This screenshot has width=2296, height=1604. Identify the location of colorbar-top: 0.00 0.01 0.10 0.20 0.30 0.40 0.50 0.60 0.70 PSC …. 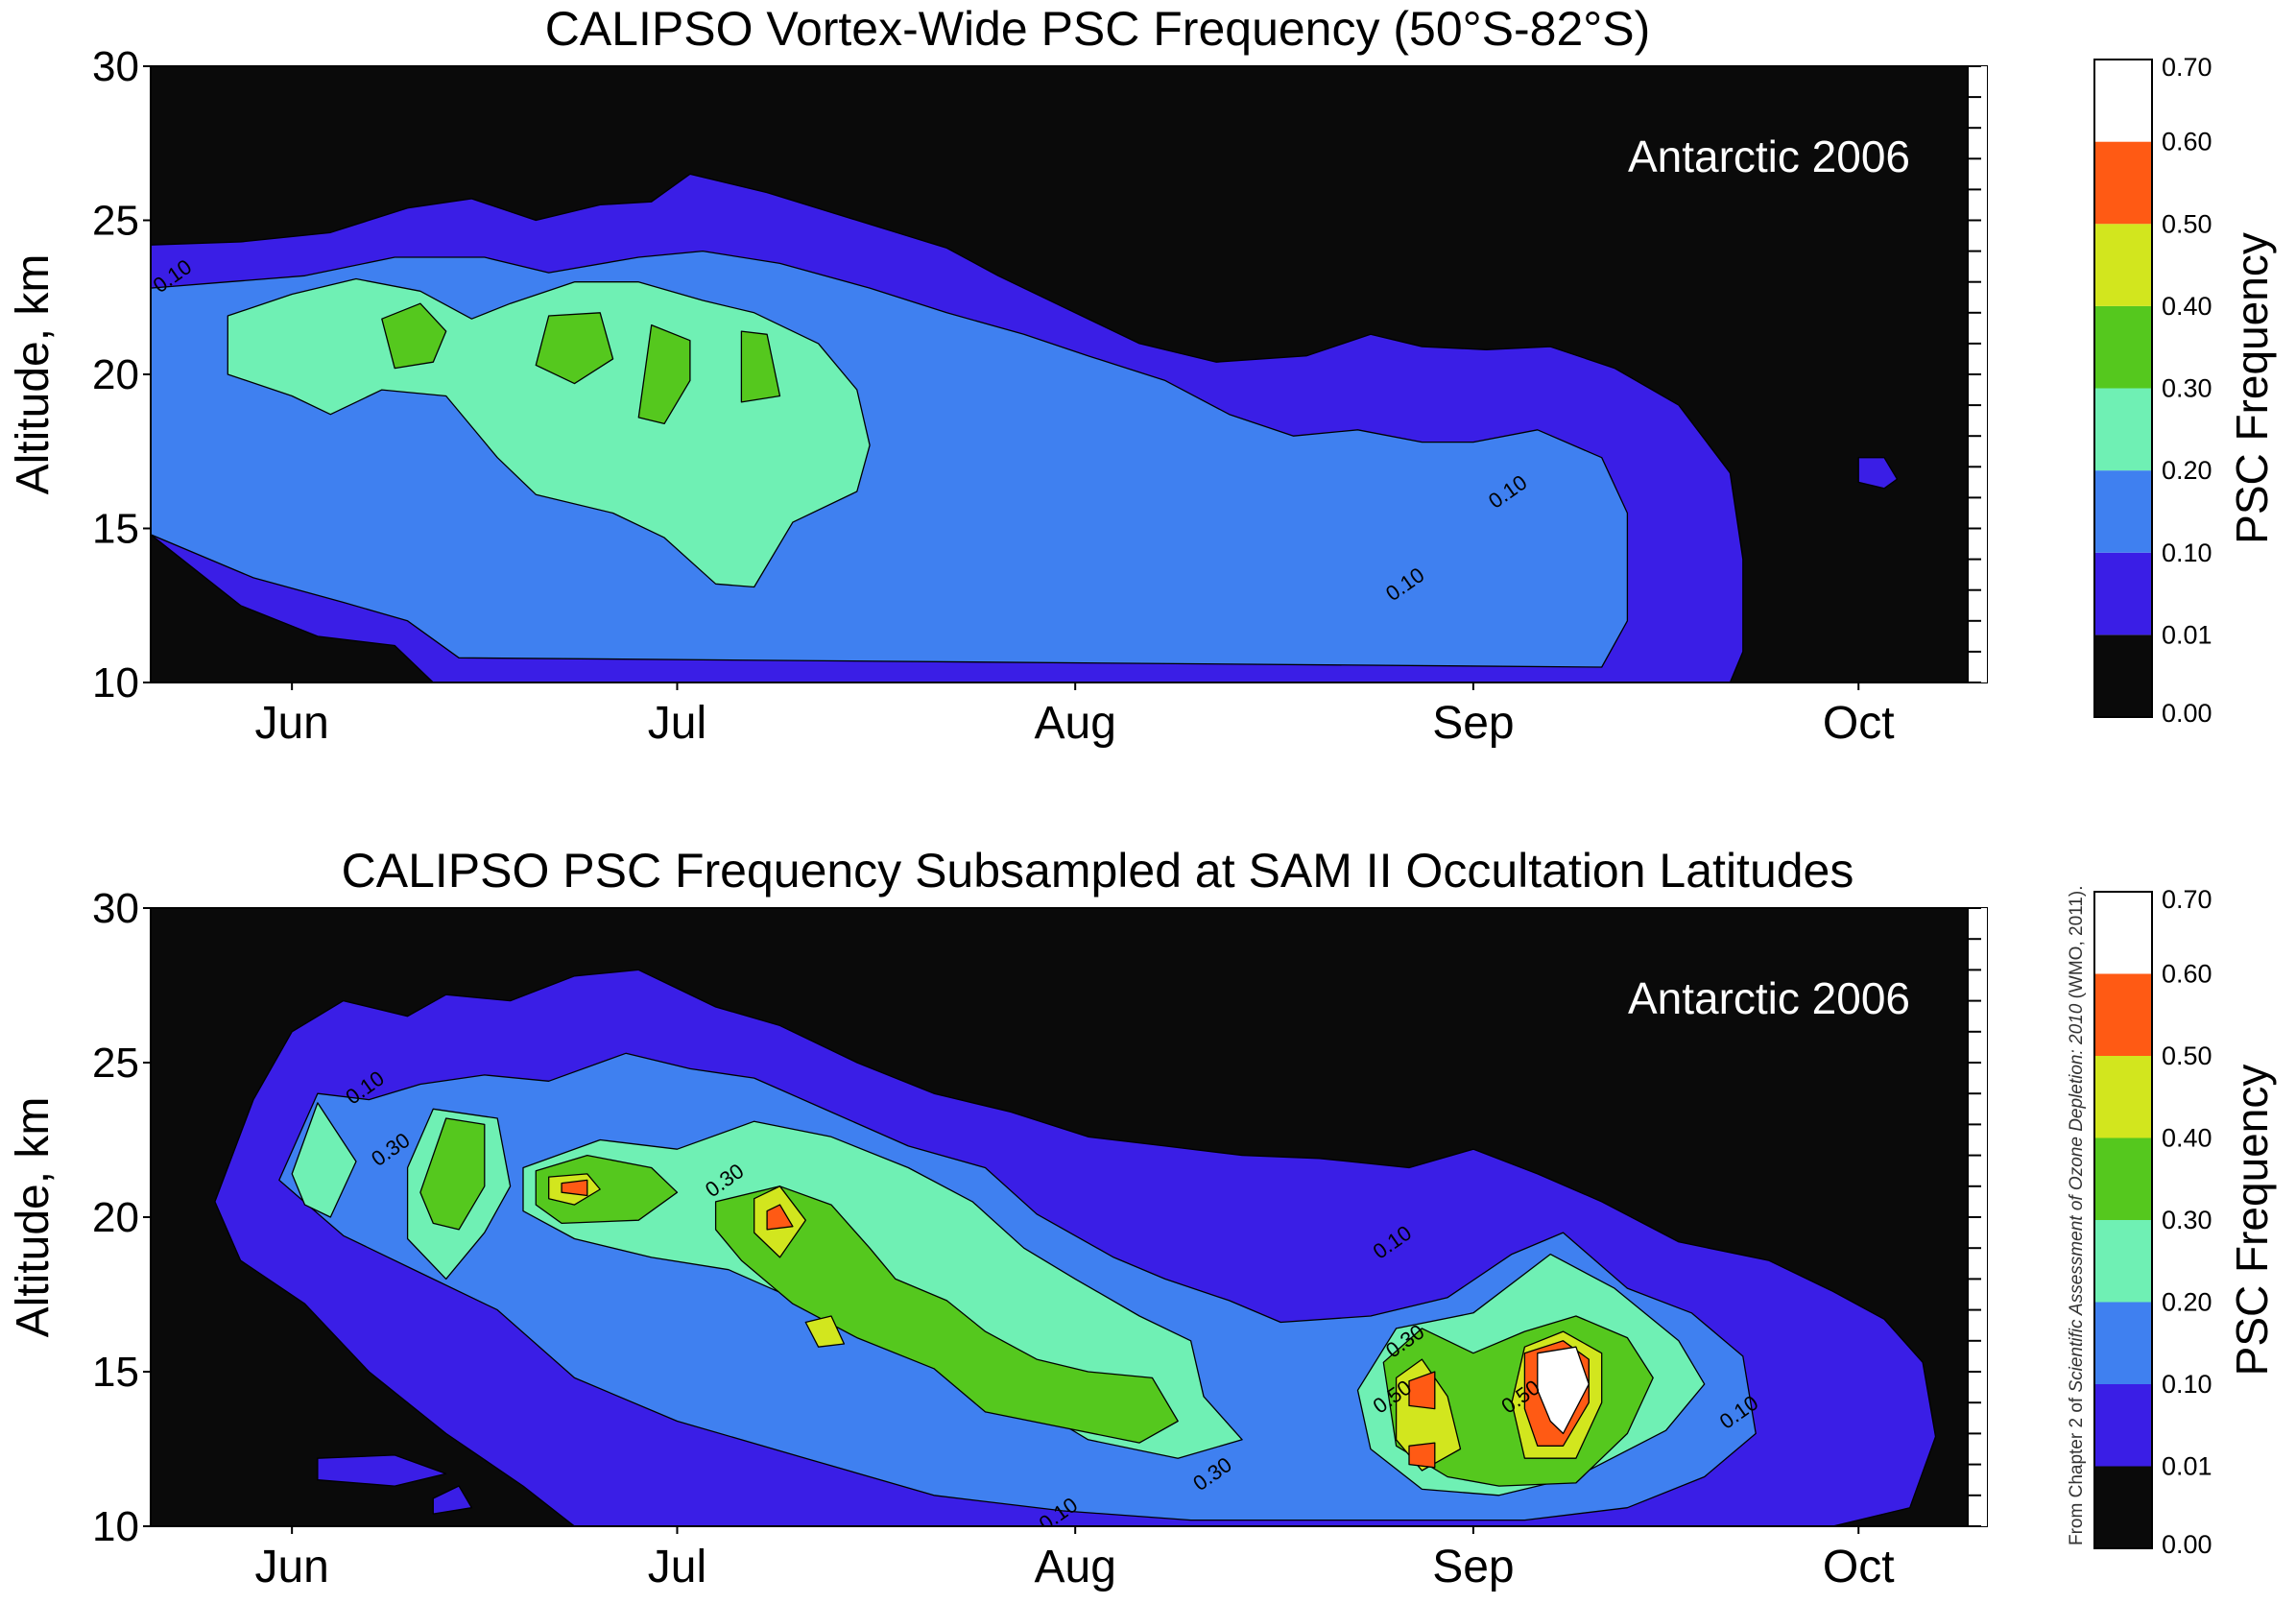
(2185, 390).